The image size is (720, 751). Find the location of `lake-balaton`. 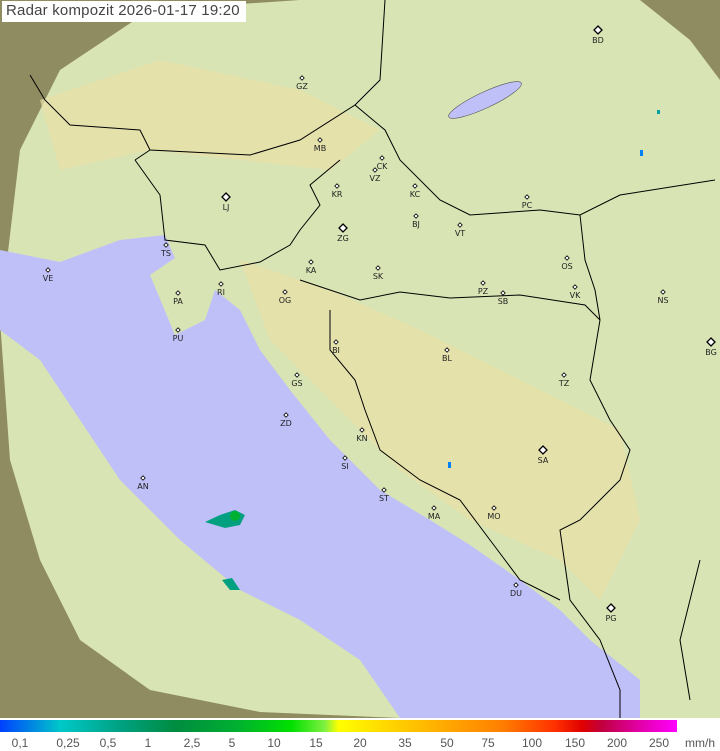

lake-balaton is located at coordinates (485, 100).